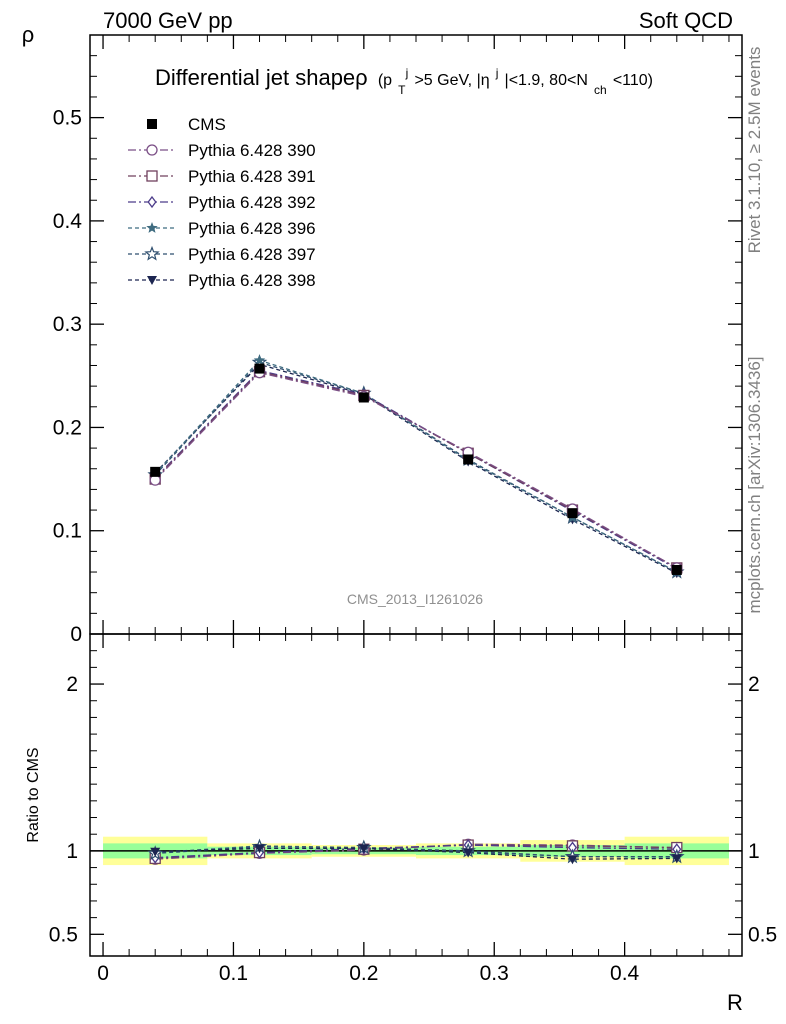 Image resolution: width=786 pixels, height=1024 pixels. What do you see at coordinates (385, 80) in the screenshot?
I see `chart-title-open: (p` at bounding box center [385, 80].